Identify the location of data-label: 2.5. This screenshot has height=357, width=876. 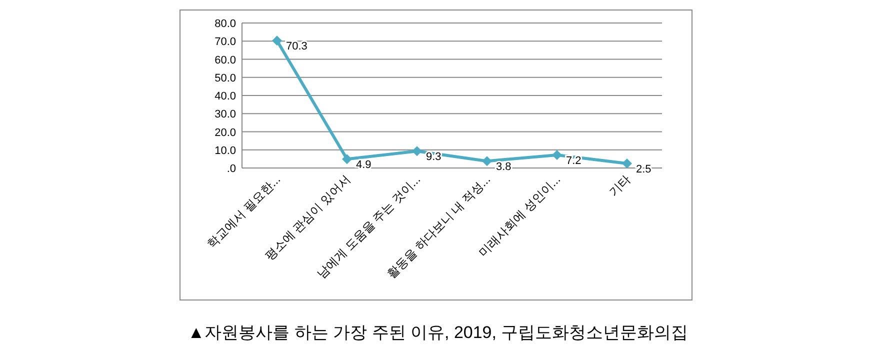
(644, 169).